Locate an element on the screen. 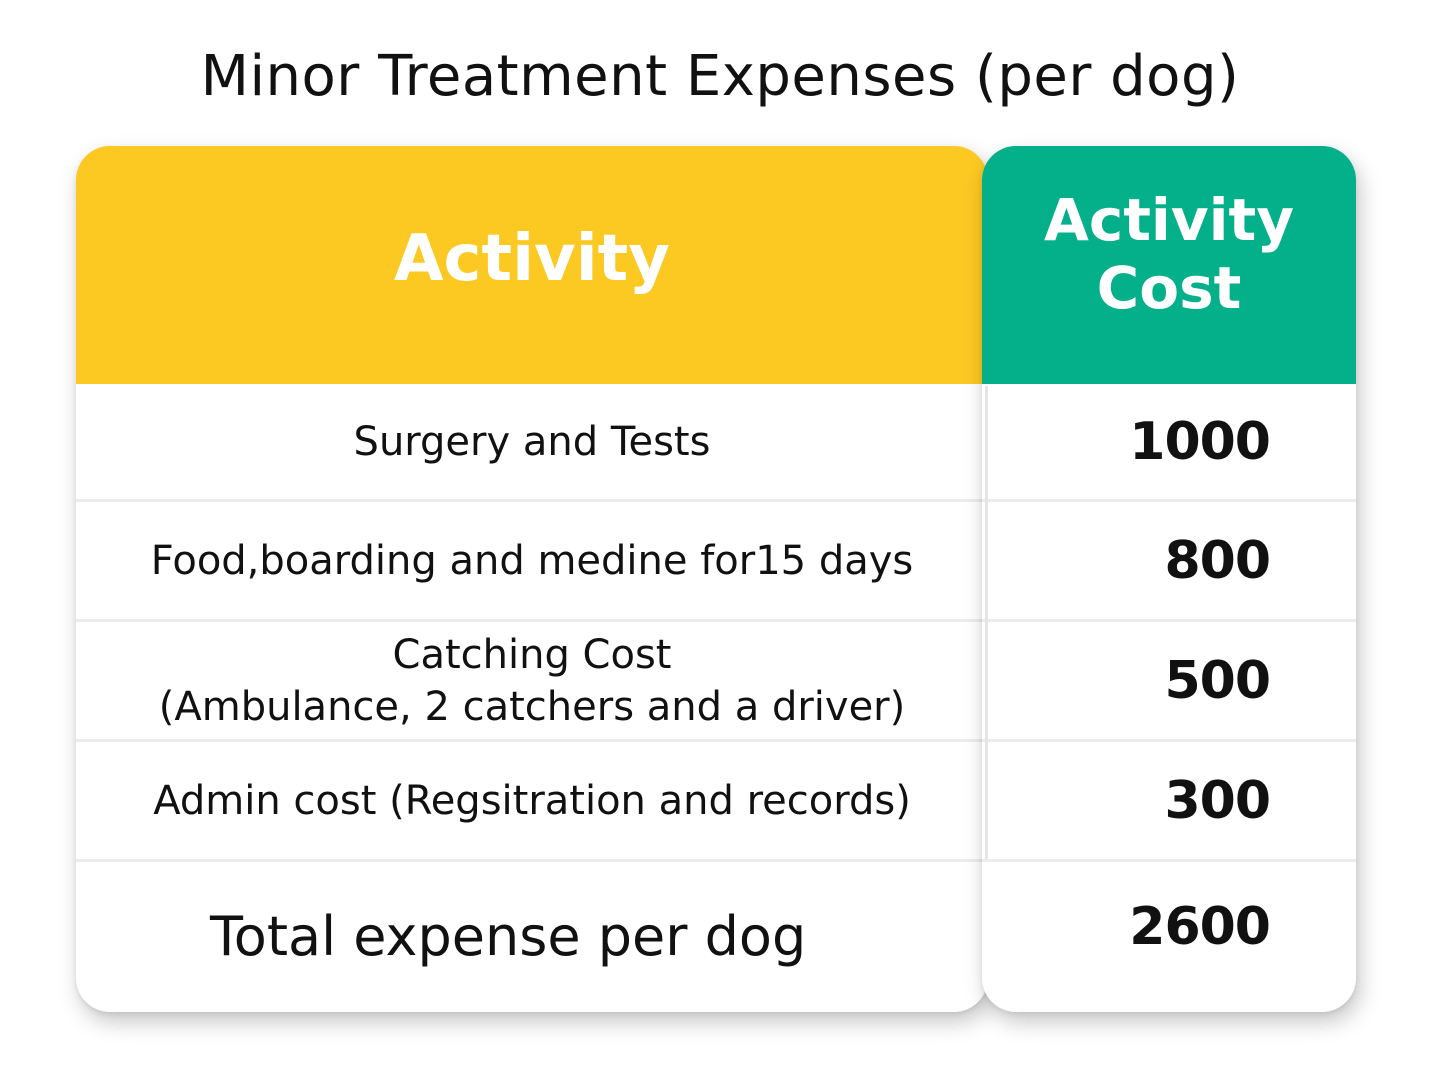 The width and height of the screenshot is (1440, 1080). cost-header-line2: Cost is located at coordinates (1169, 288).